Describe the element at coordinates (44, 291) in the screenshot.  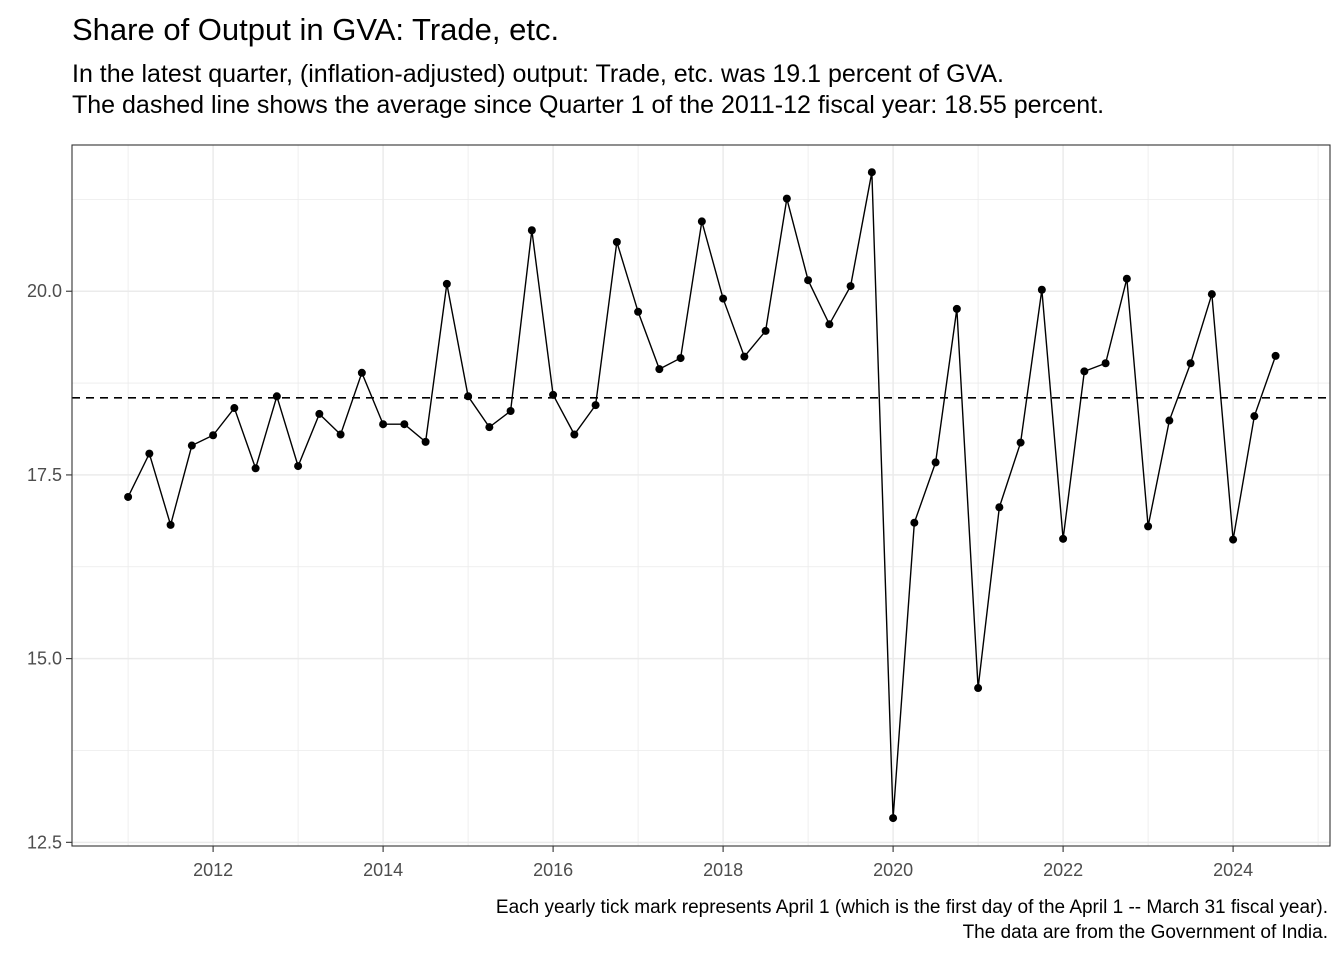
I see `y-tick-label: 20.0` at that location.